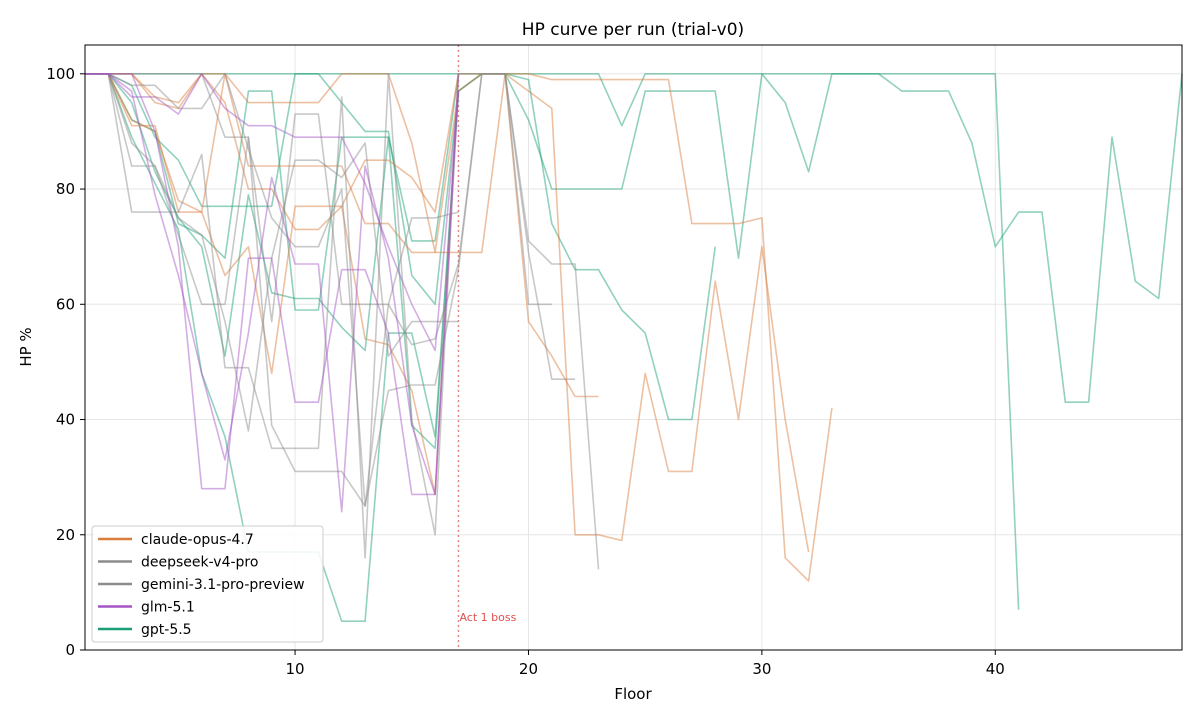 The image size is (1200, 720). What do you see at coordinates (528, 669) in the screenshot?
I see `x-tick-label: 20` at bounding box center [528, 669].